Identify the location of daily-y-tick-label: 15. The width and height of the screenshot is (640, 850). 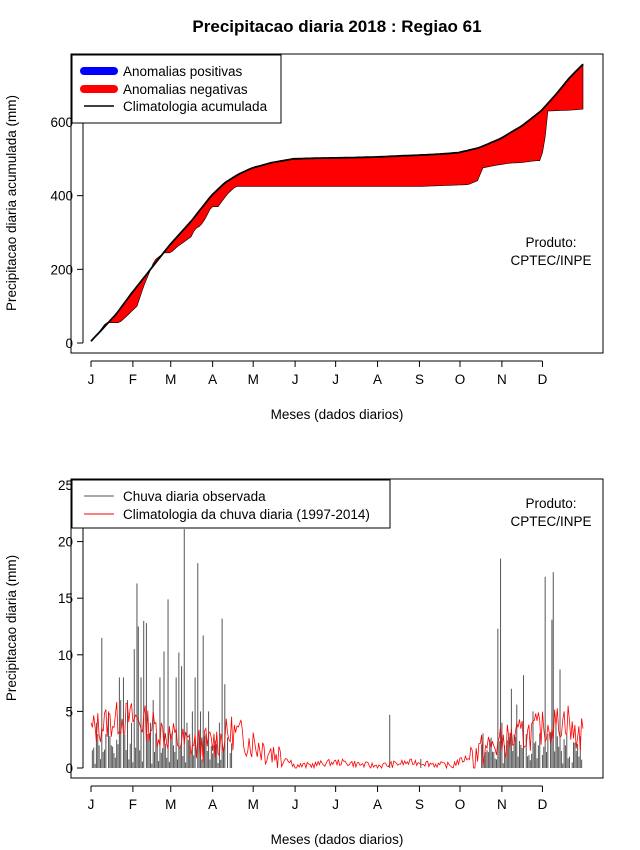
(65, 598).